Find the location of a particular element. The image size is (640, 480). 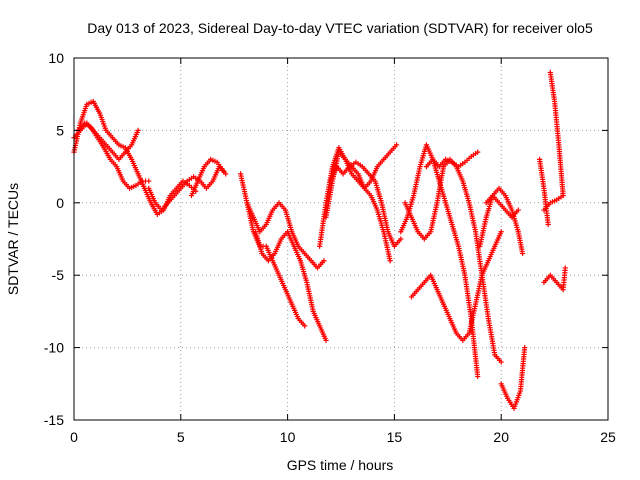

y-axis-label: SDTVAR / TECUs is located at coordinates (13, 239).